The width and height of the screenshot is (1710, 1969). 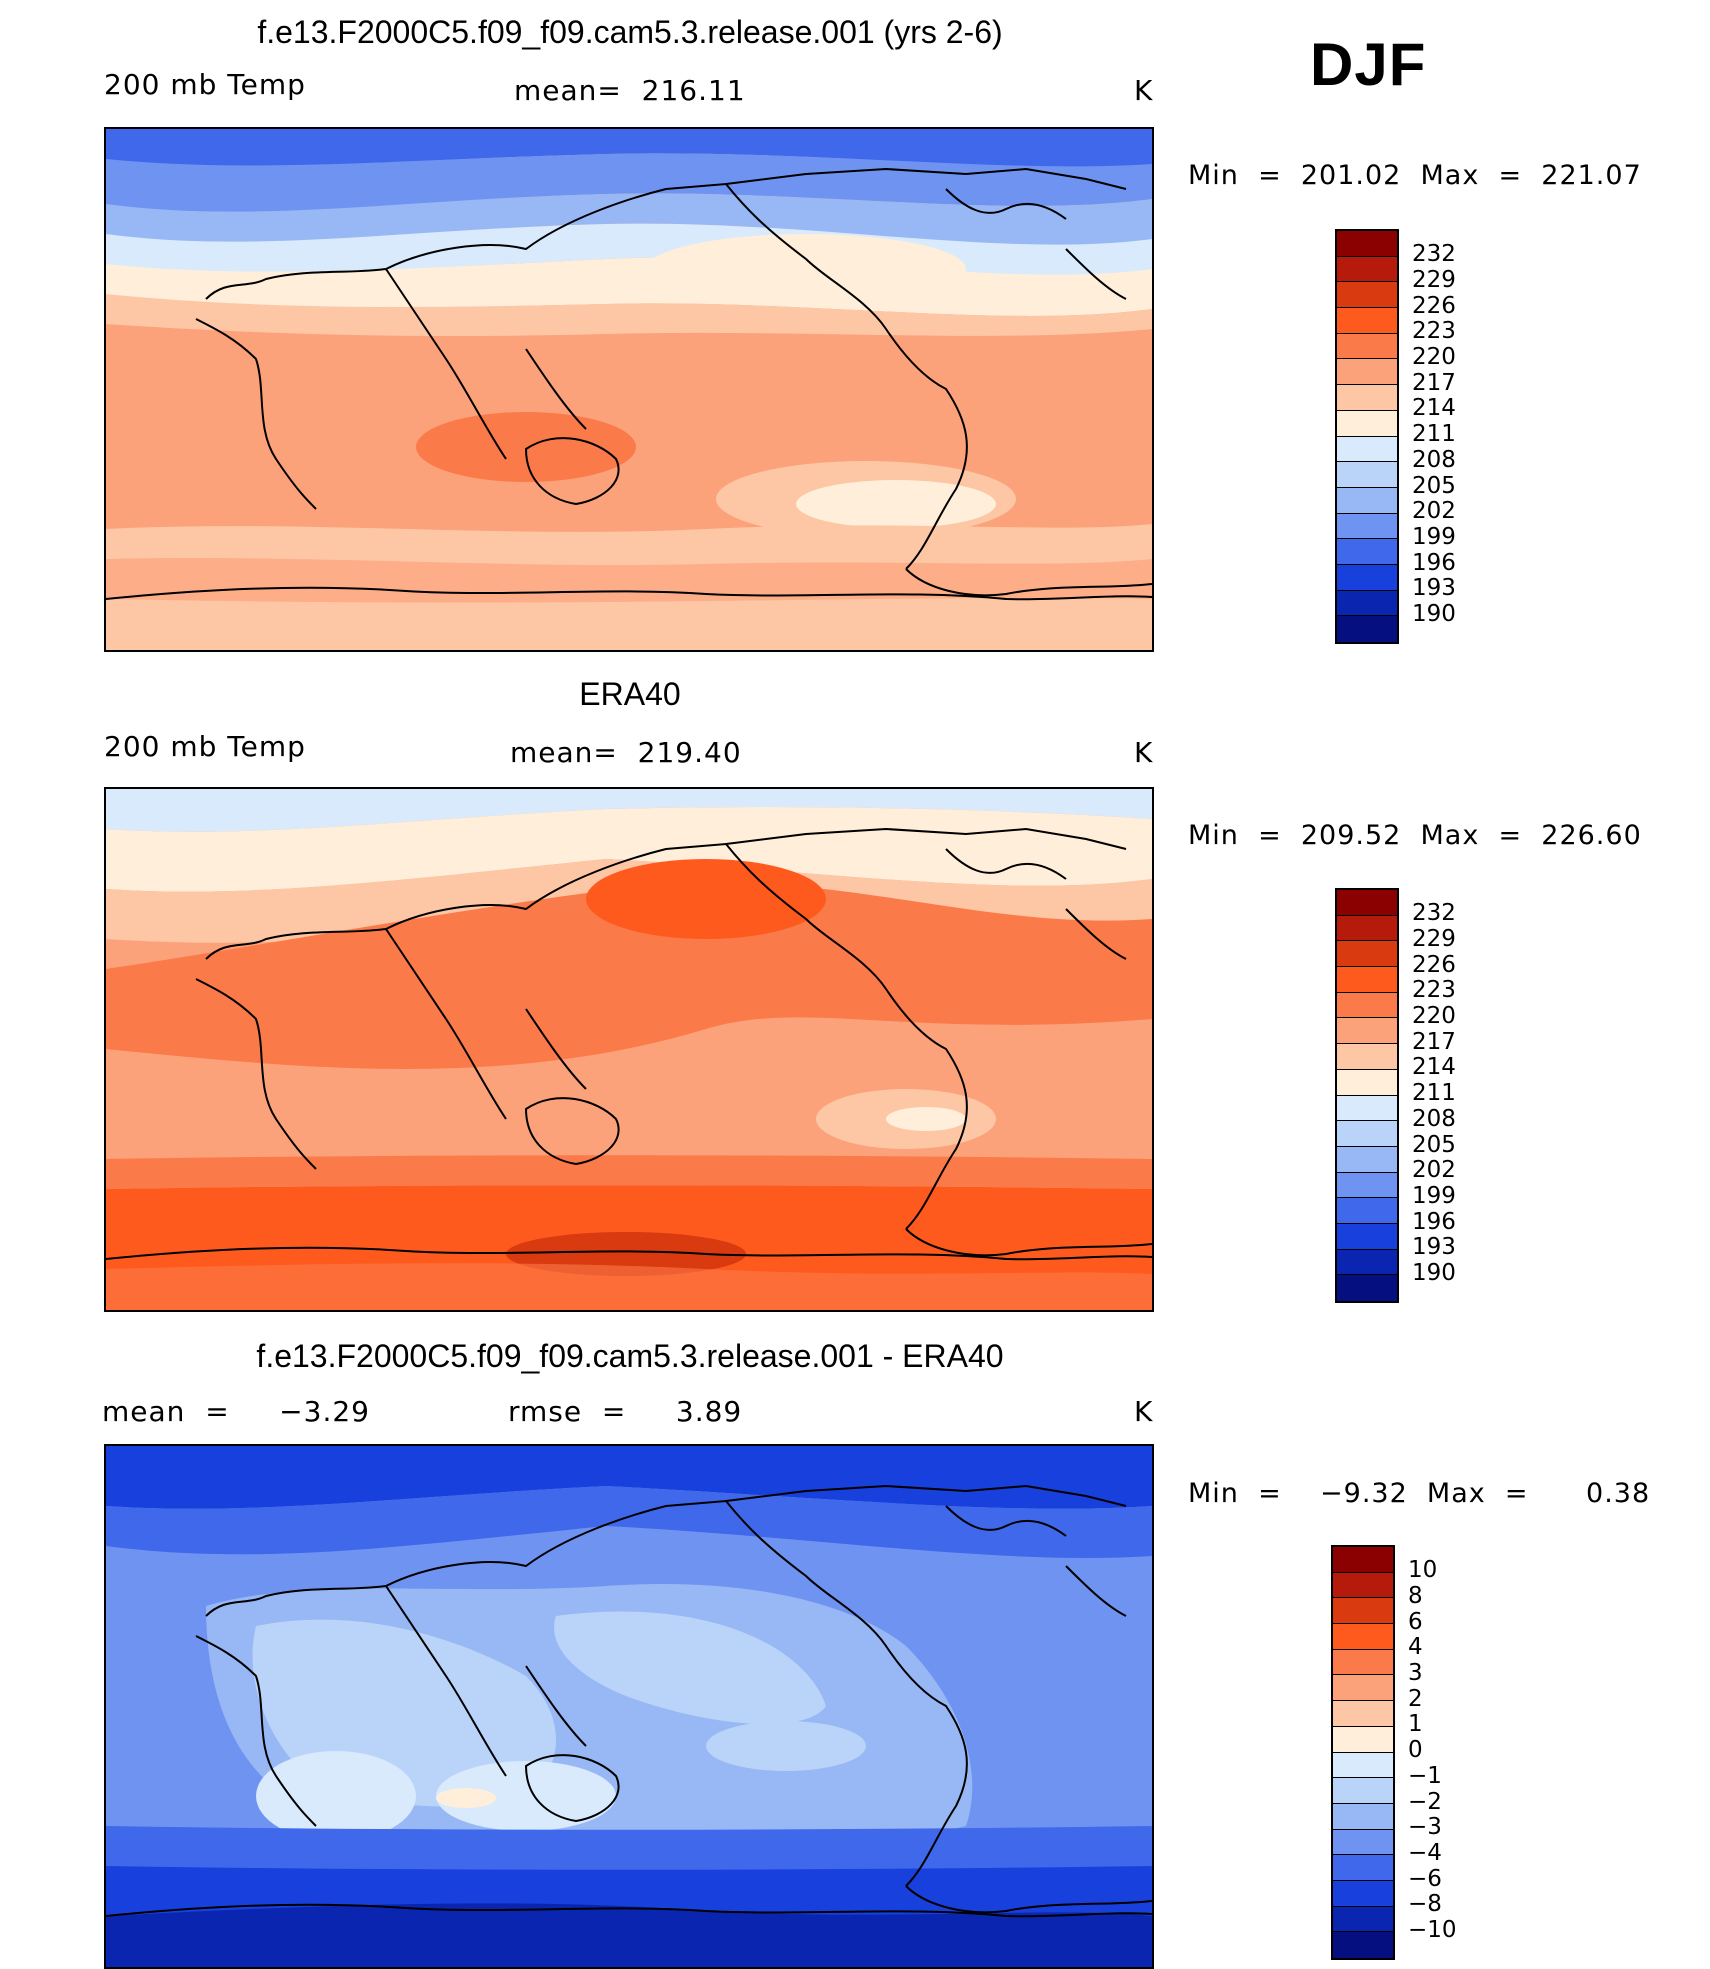 I want to click on colorbar-tick-label: 1, so click(x=1415, y=1724).